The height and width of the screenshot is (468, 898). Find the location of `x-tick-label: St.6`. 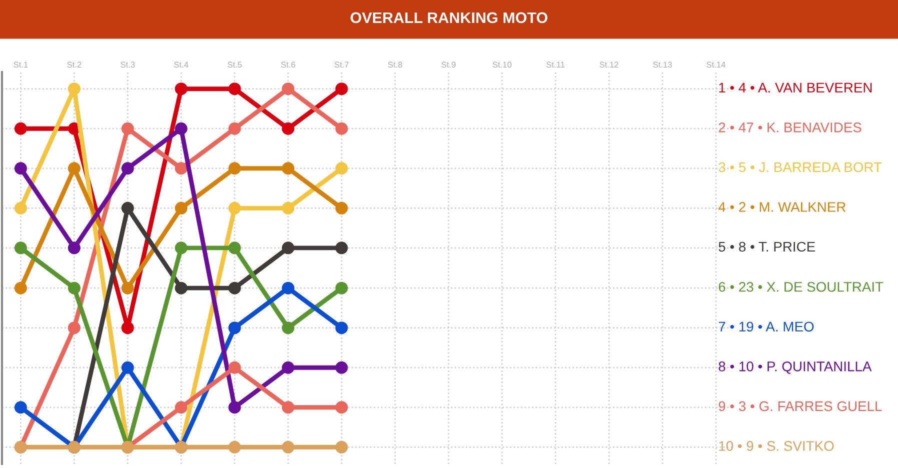

x-tick-label: St.6 is located at coordinates (288, 65).